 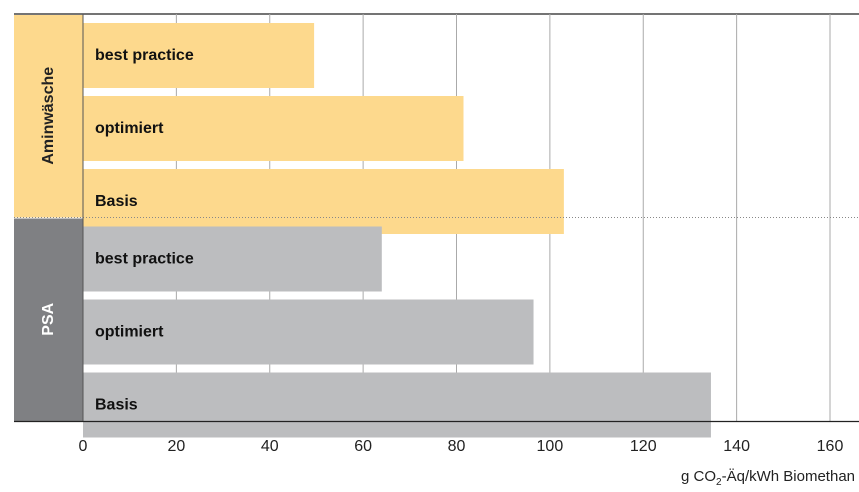 I want to click on x-tick-label: 80, so click(x=457, y=446).